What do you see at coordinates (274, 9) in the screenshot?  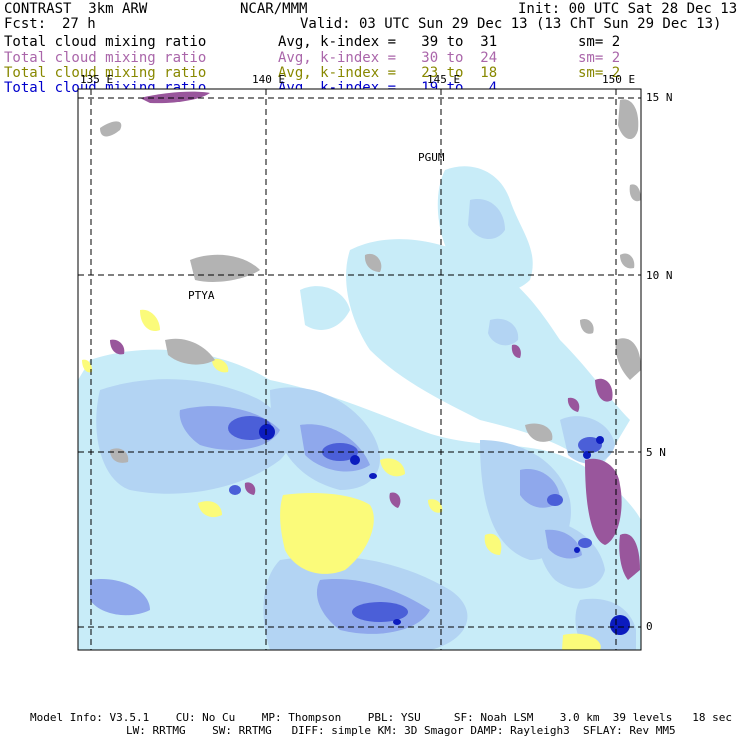 I see `organization: NCAR/MMM` at bounding box center [274, 9].